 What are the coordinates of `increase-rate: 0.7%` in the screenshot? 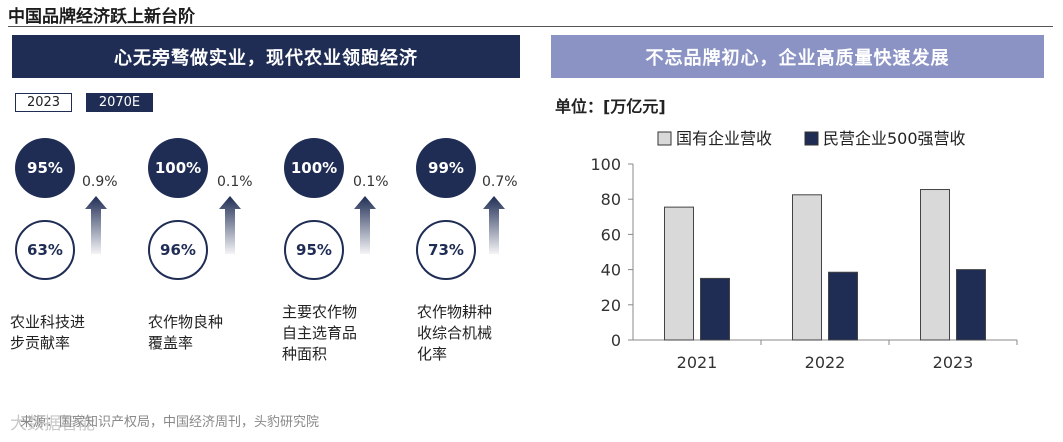 It's located at (500, 182).